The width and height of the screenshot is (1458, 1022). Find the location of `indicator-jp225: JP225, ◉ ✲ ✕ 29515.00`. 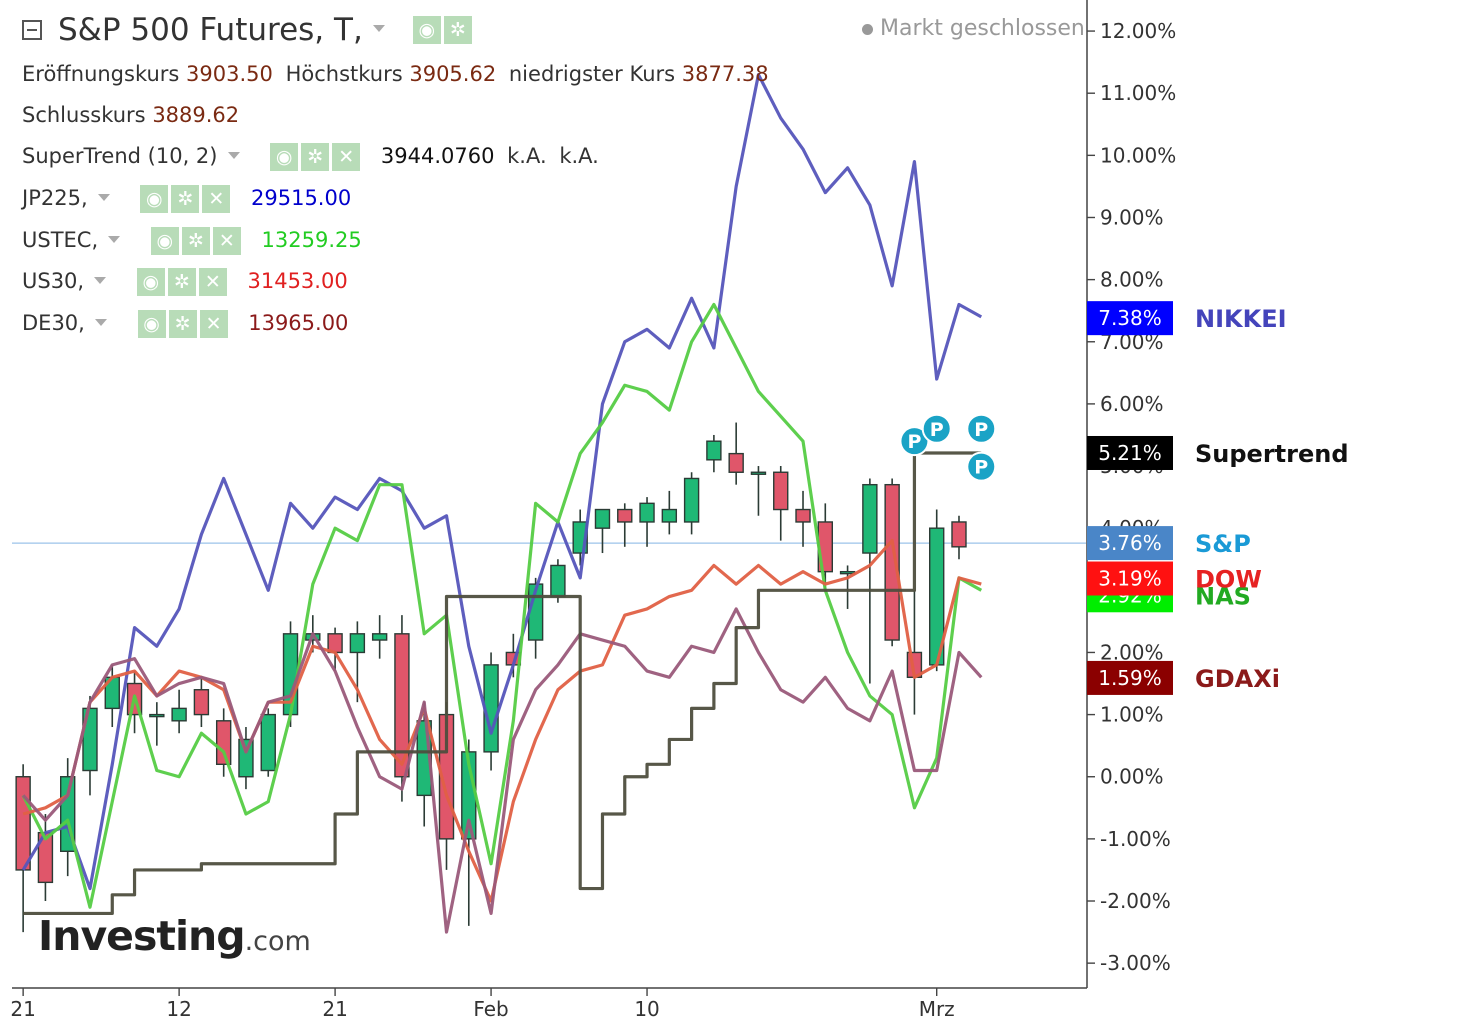

indicator-jp225: JP225, ◉ ✲ ✕ 29515.00 is located at coordinates (186, 199).